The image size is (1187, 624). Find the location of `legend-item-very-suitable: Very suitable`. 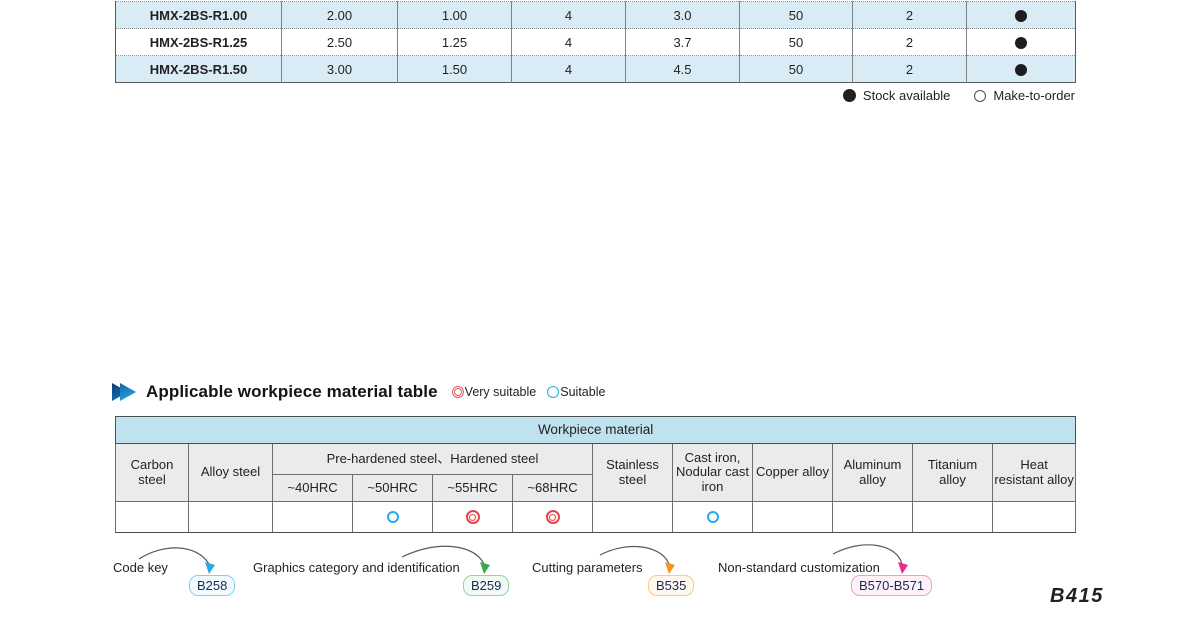

legend-item-very-suitable: Very suitable is located at coordinates (494, 392).